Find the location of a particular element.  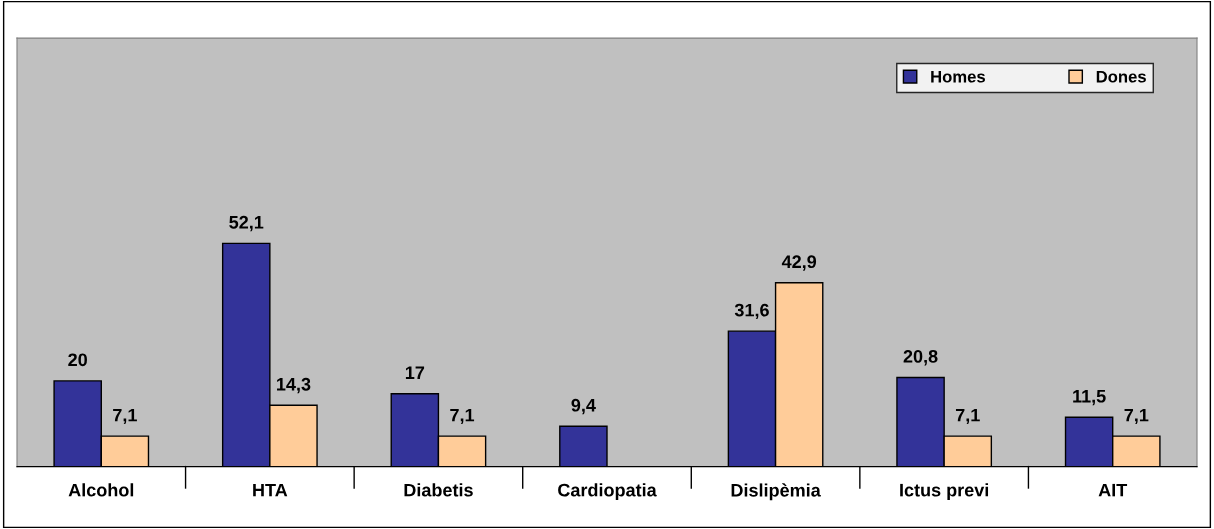

data-label: 52,1 is located at coordinates (246, 223).